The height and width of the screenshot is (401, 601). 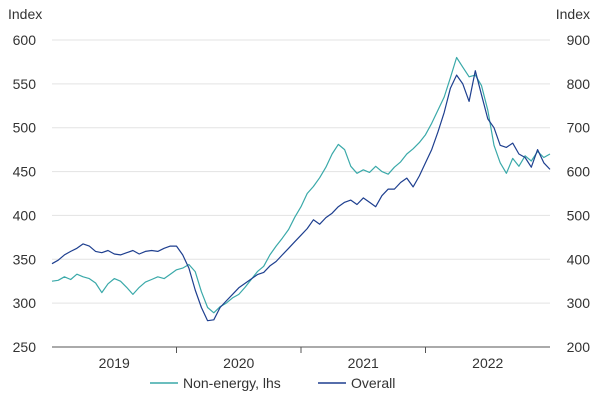 I want to click on left-tick-label: 300, so click(x=25, y=303).